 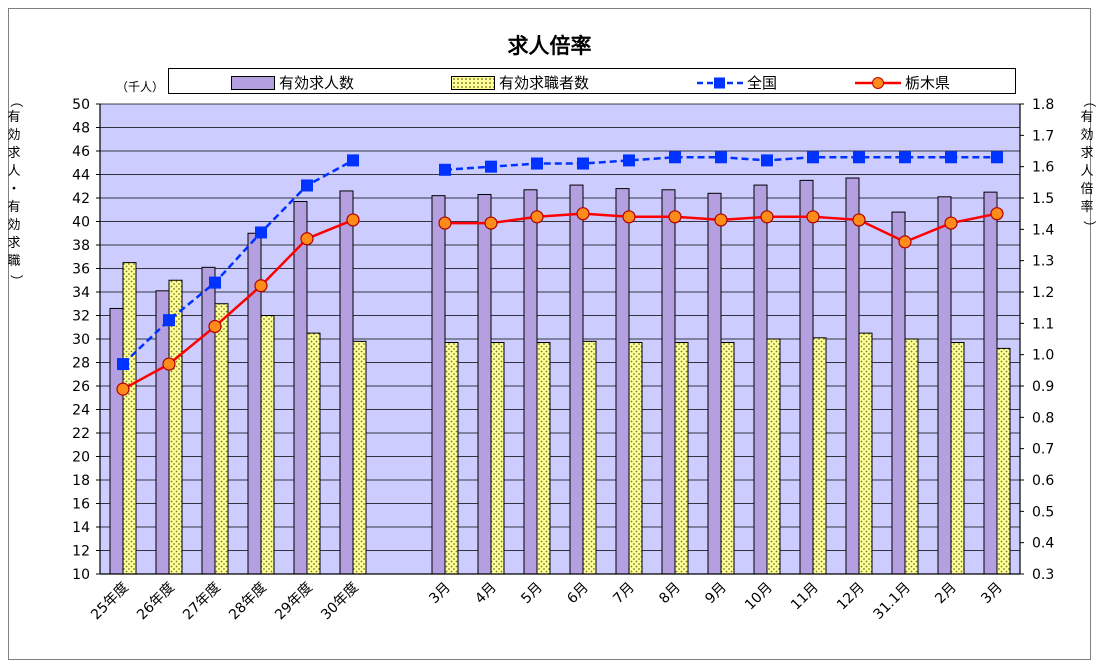 What do you see at coordinates (805, 597) in the screenshot?
I see `x-tick-label: 11月` at bounding box center [805, 597].